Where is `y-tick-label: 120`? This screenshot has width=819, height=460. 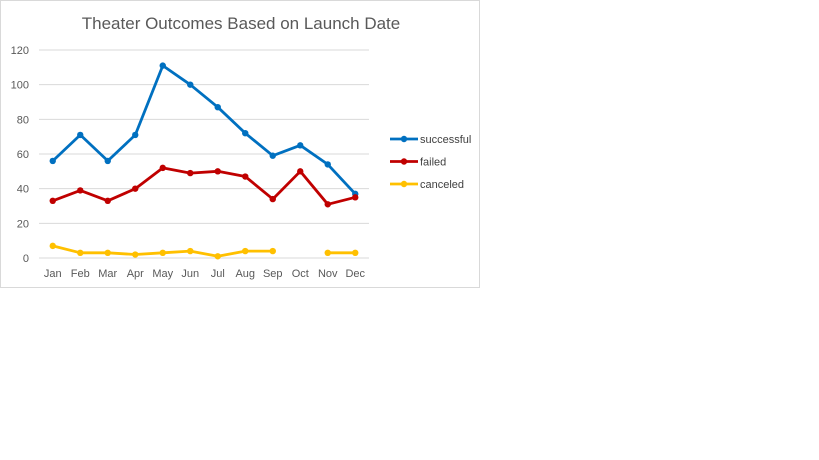
y-tick-label: 120 is located at coordinates (20, 51).